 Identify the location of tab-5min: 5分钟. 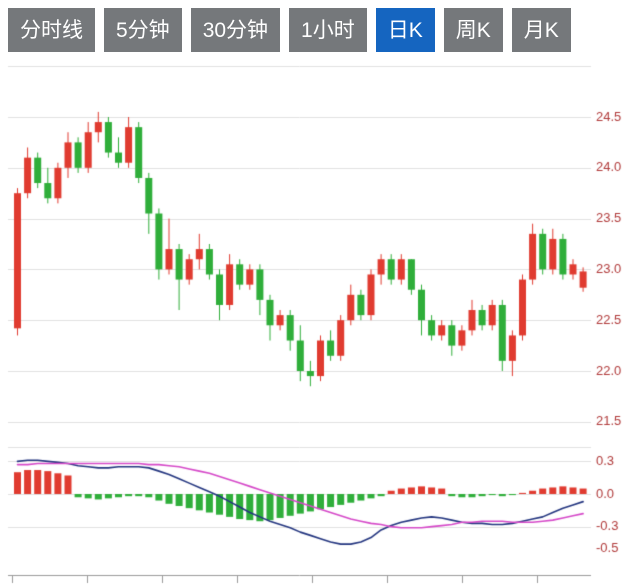
(143, 30).